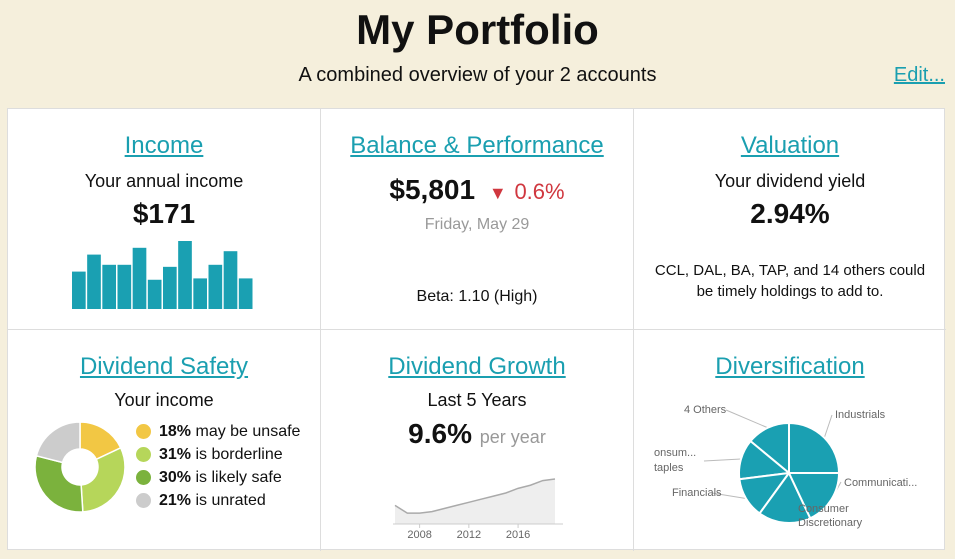 Image resolution: width=955 pixels, height=559 pixels. What do you see at coordinates (164, 181) in the screenshot?
I see `income-label: Your annual income` at bounding box center [164, 181].